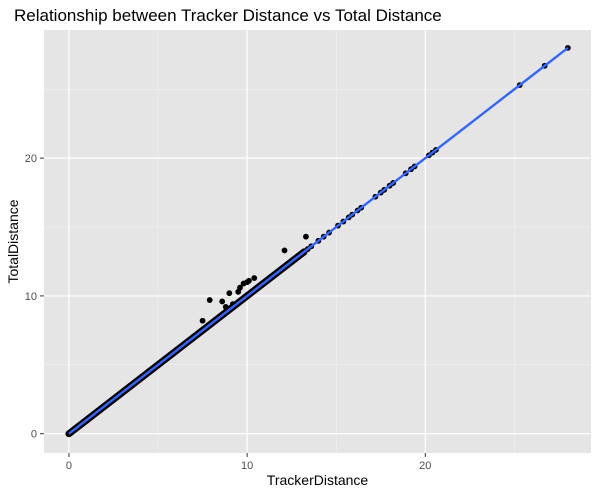 The image size is (599, 494). I want to click on y-tick-label: 20, so click(31, 159).